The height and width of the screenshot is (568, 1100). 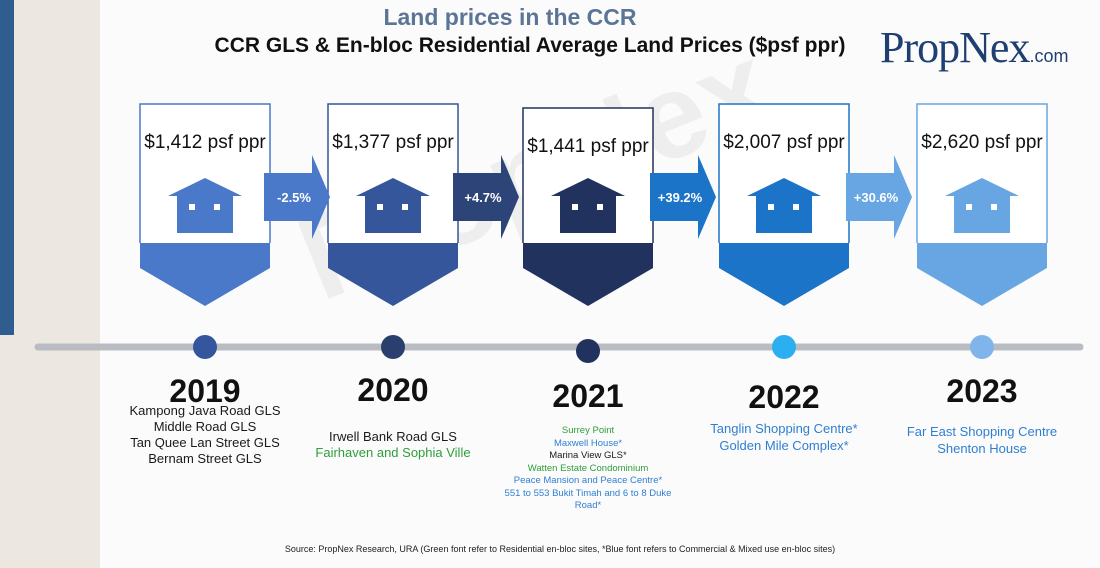 I want to click on logo-suffix: .com, so click(x=1049, y=56).